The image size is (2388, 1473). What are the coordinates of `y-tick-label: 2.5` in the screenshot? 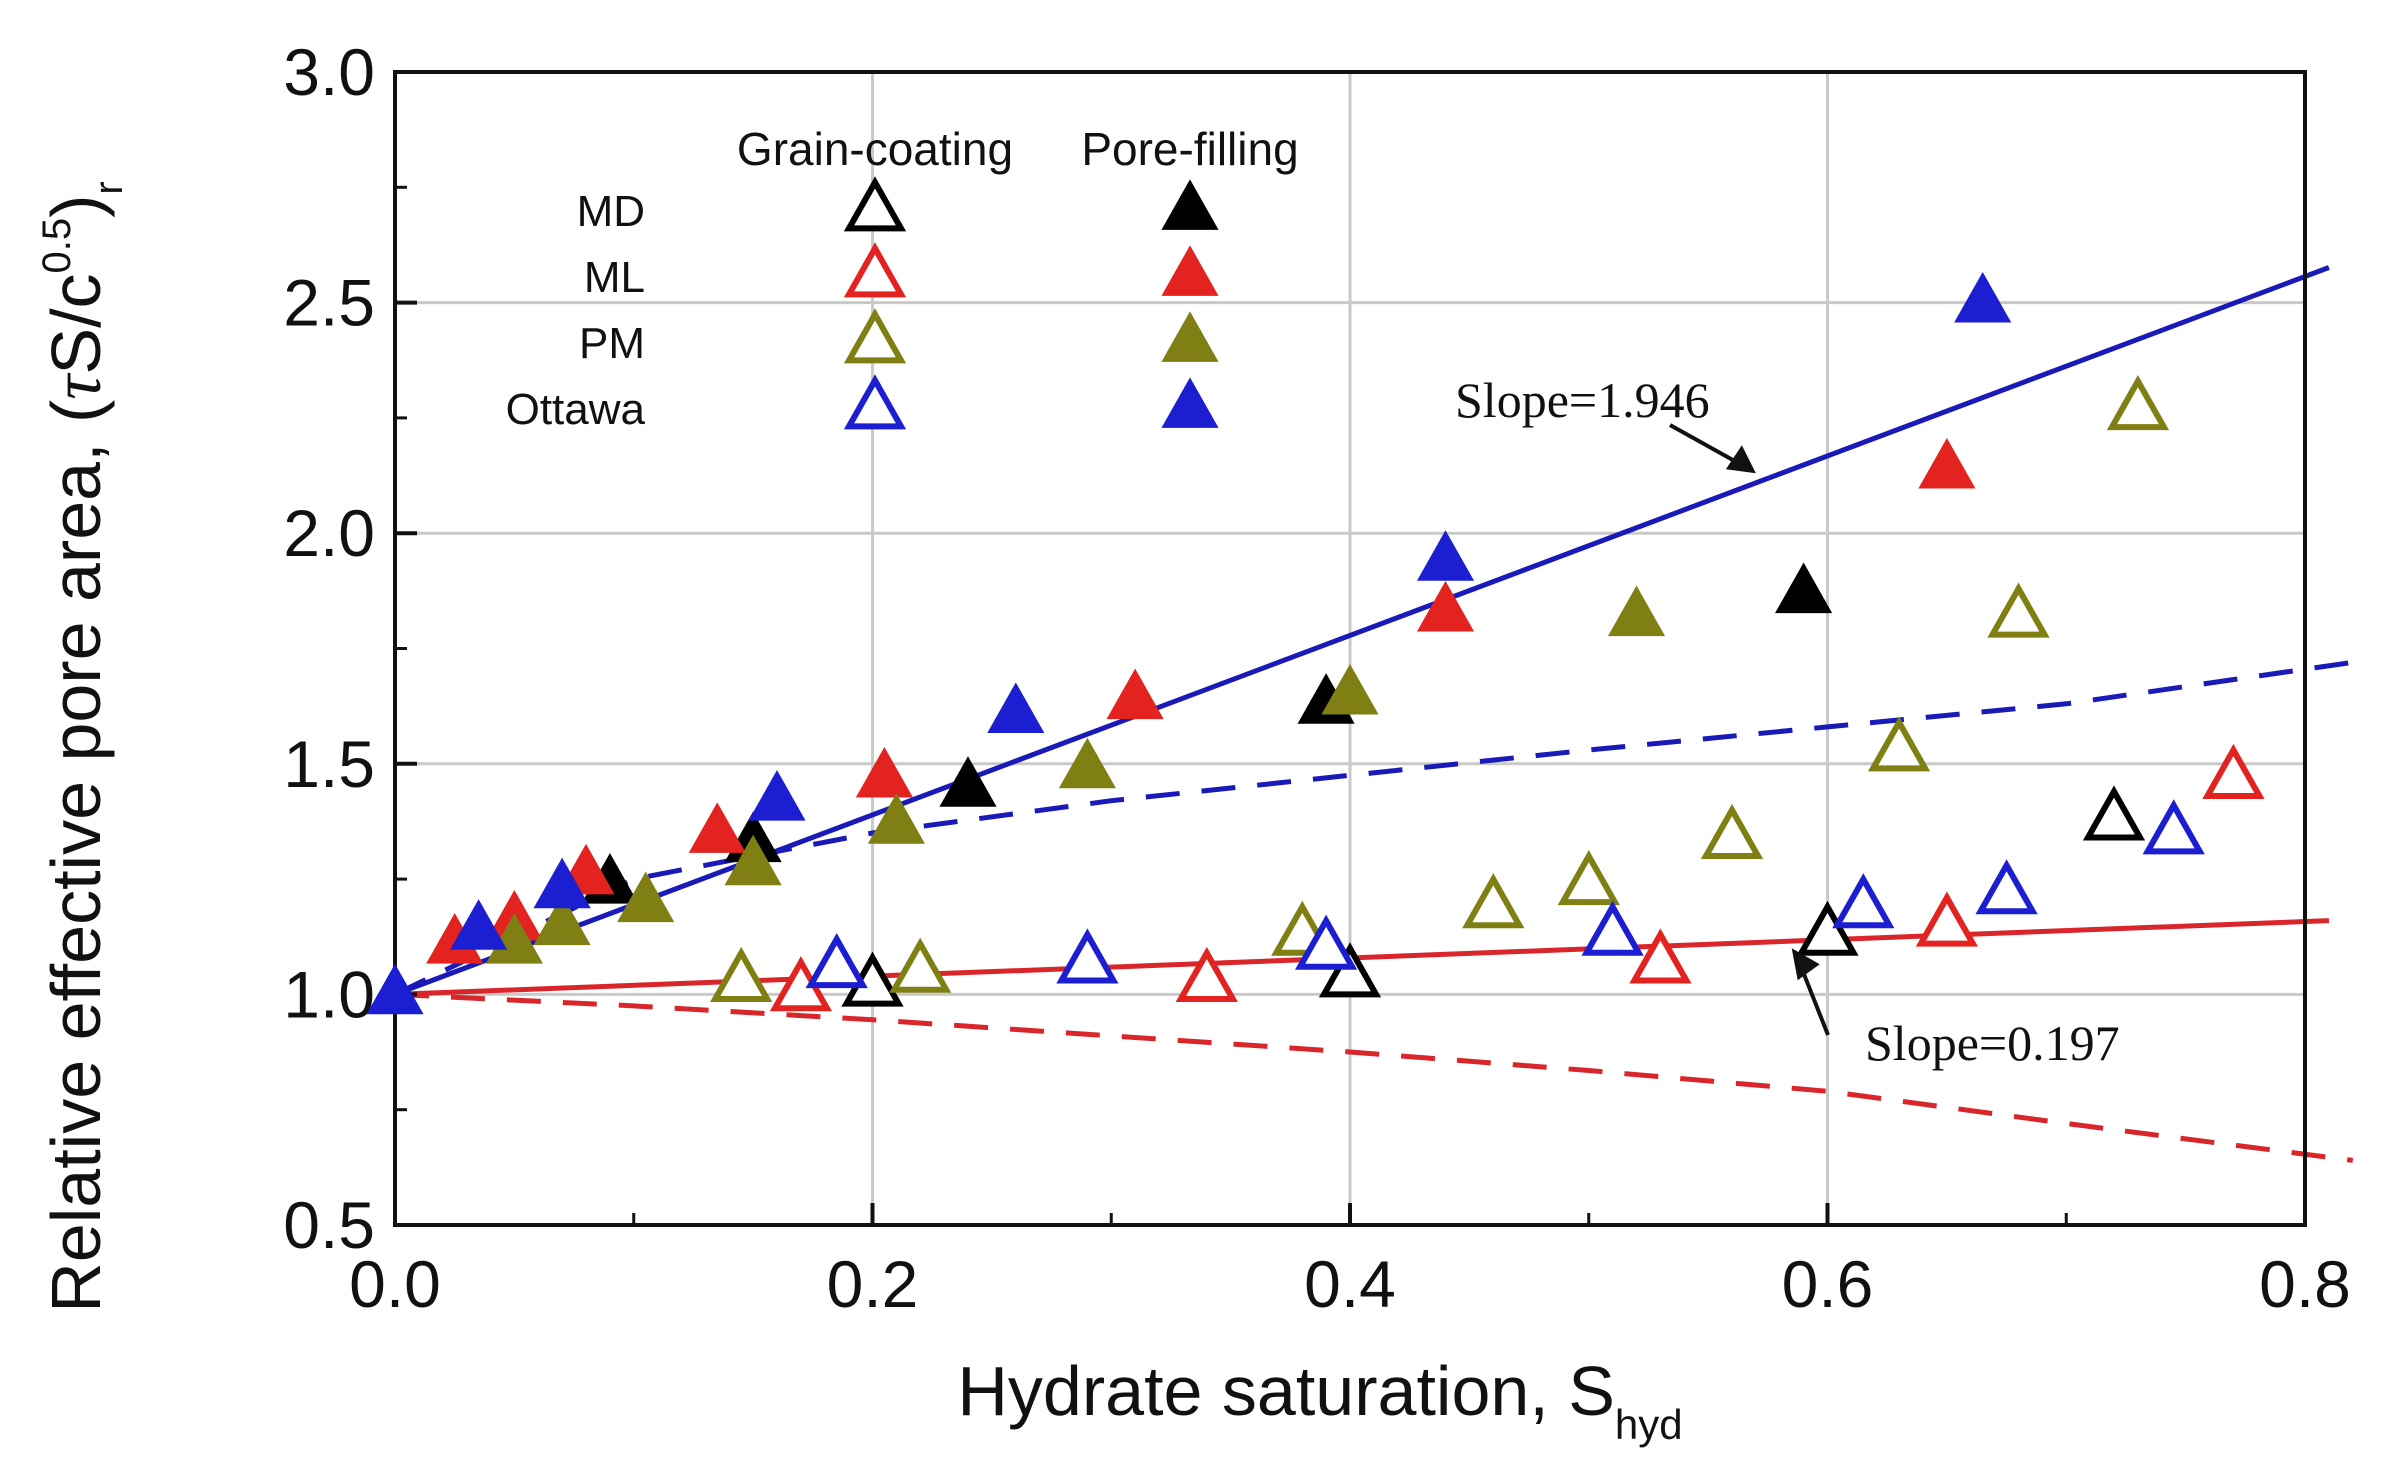 It's located at (329, 303).